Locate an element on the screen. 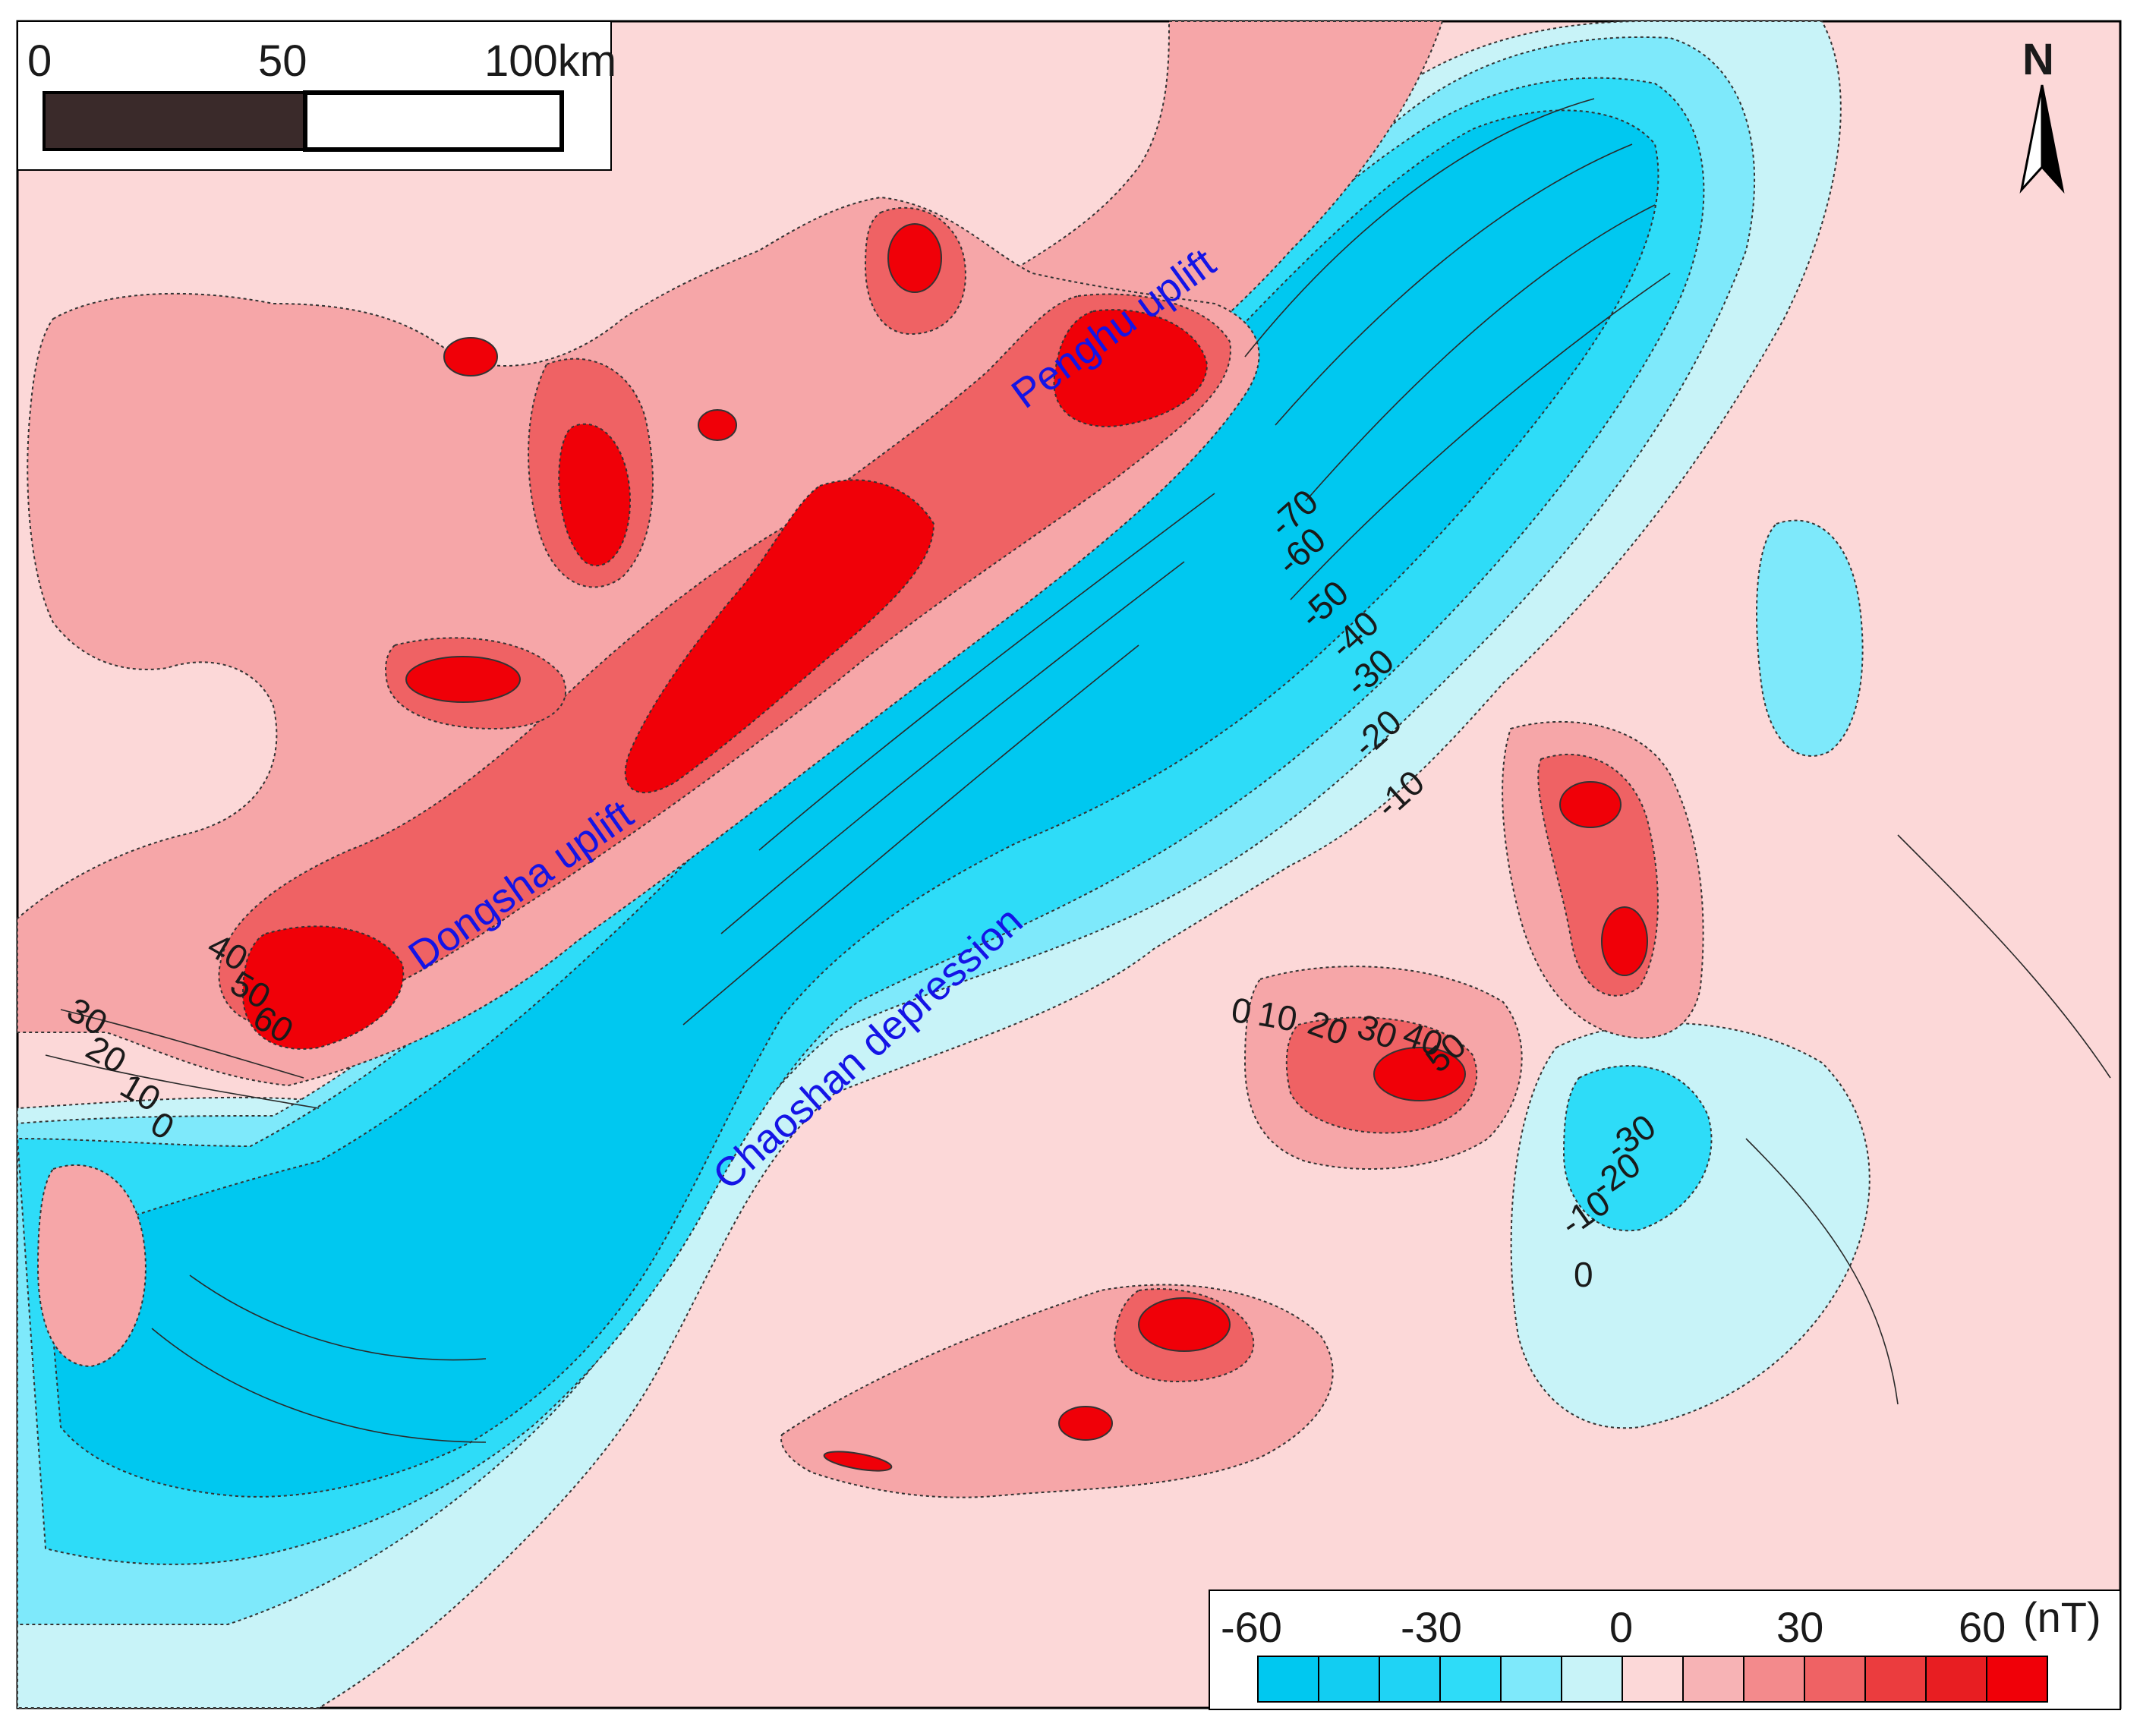 This screenshot has height=1736, width=2140. cyan-east-patch is located at coordinates (1810, 638).